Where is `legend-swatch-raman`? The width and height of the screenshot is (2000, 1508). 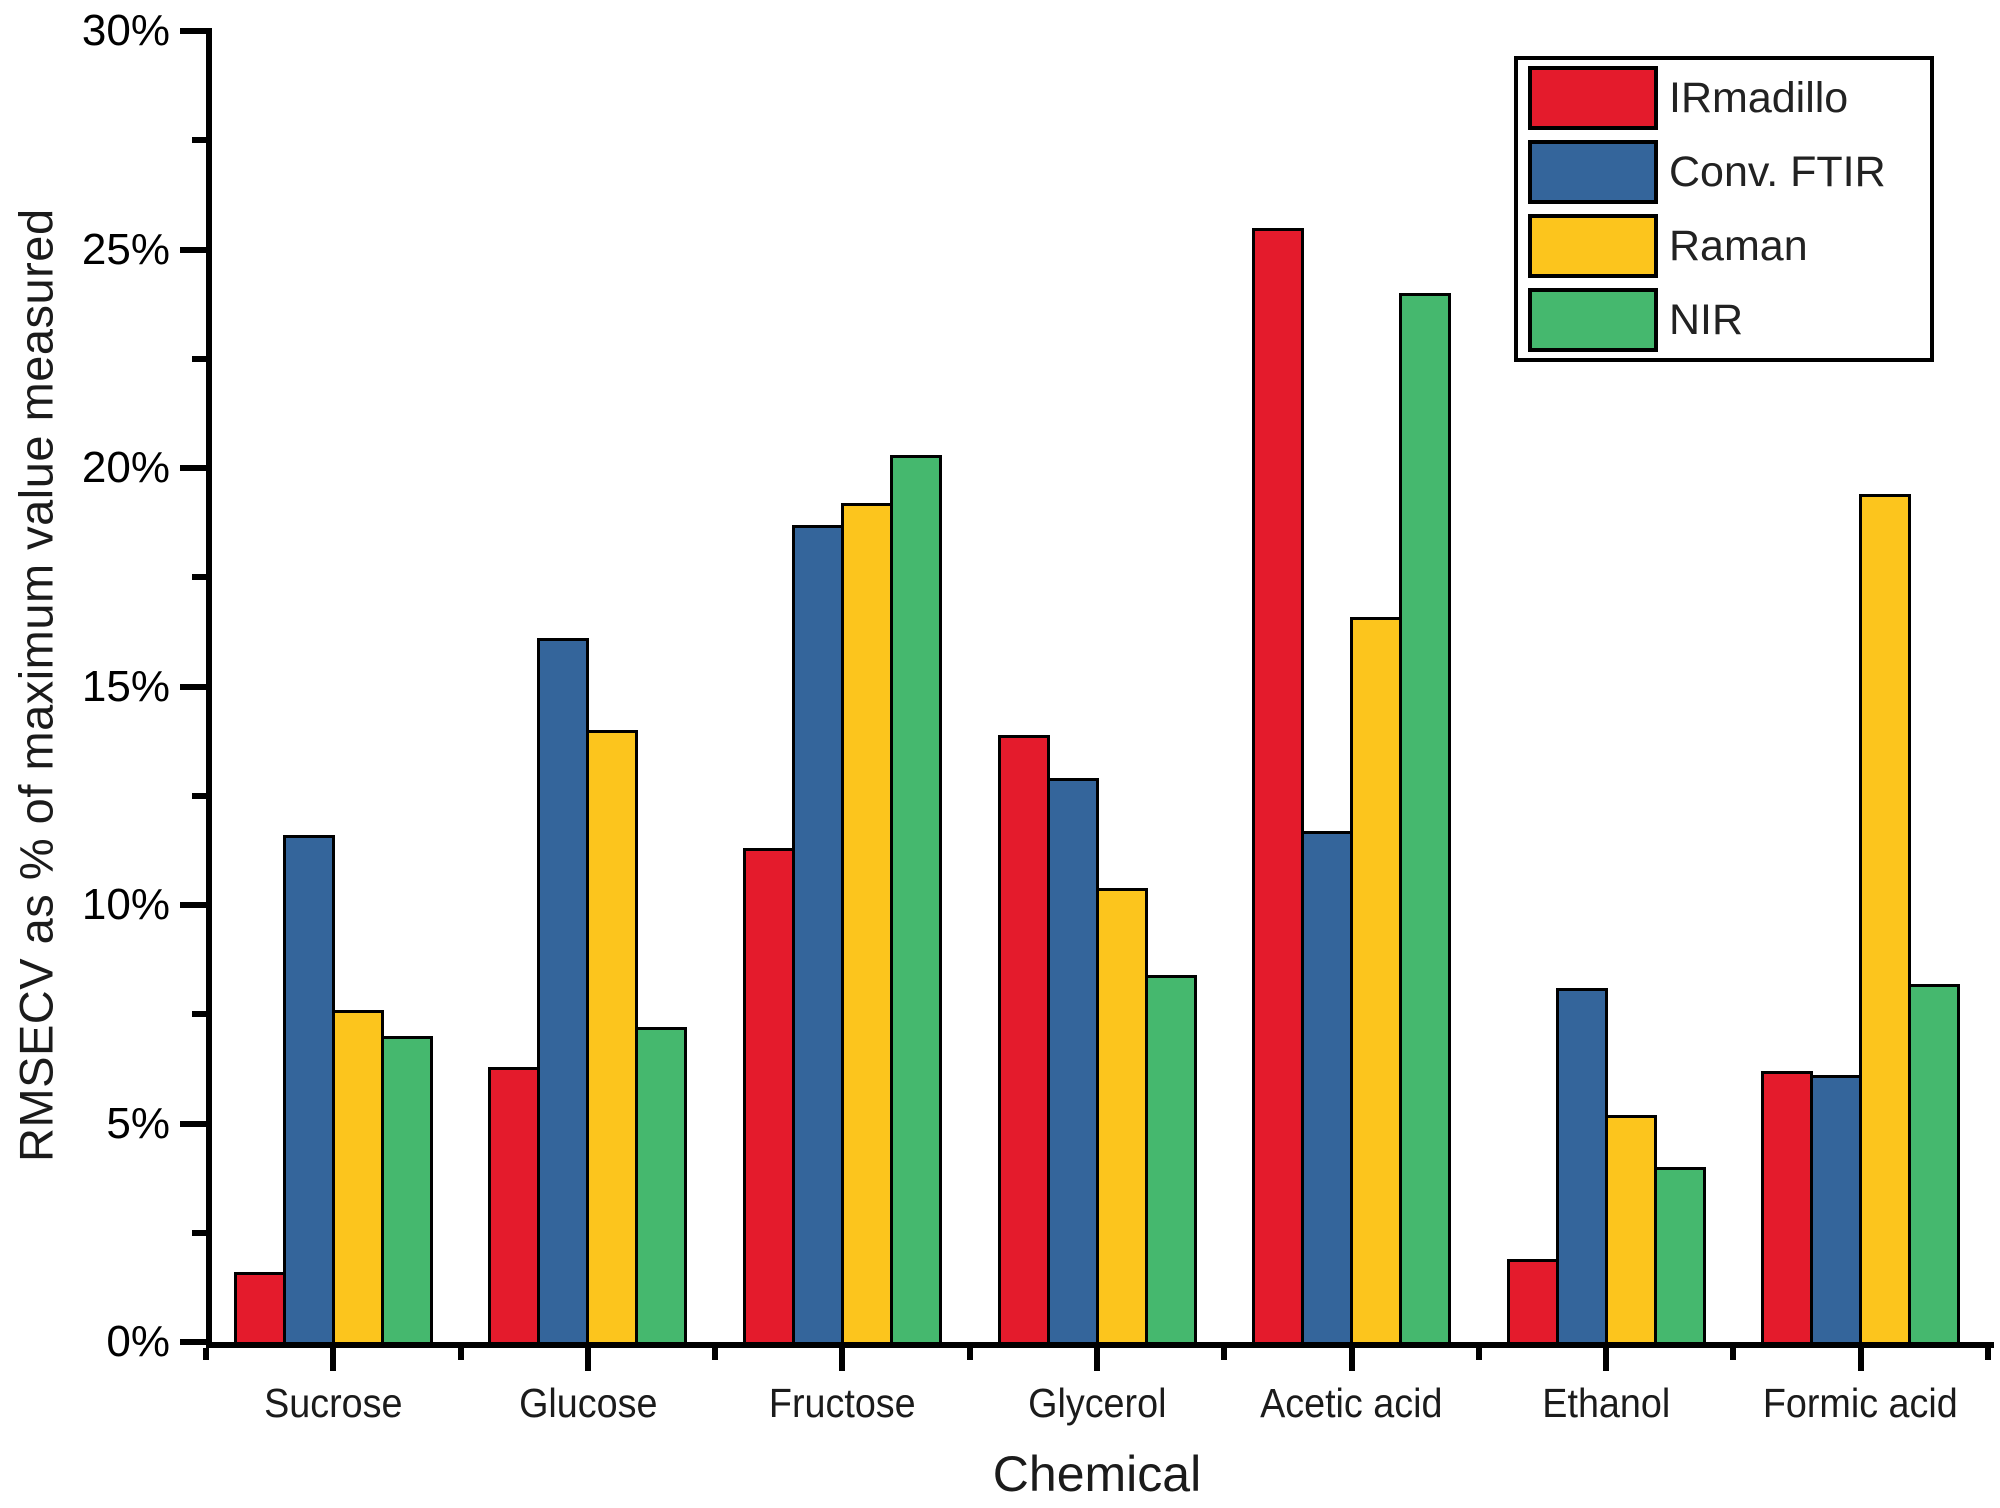
legend-swatch-raman is located at coordinates (1593, 246).